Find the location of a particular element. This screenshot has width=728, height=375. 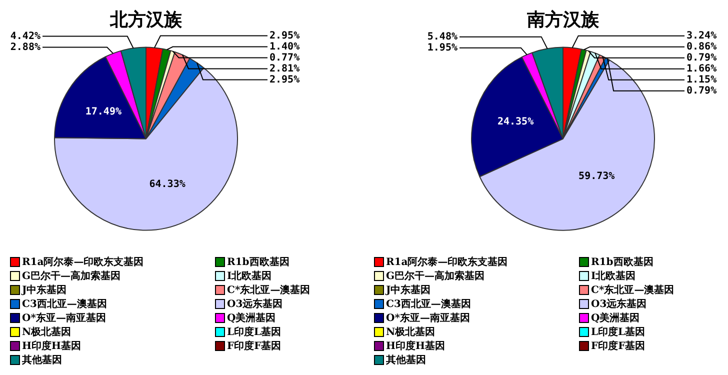

data-label: 59.73% is located at coordinates (596, 176).